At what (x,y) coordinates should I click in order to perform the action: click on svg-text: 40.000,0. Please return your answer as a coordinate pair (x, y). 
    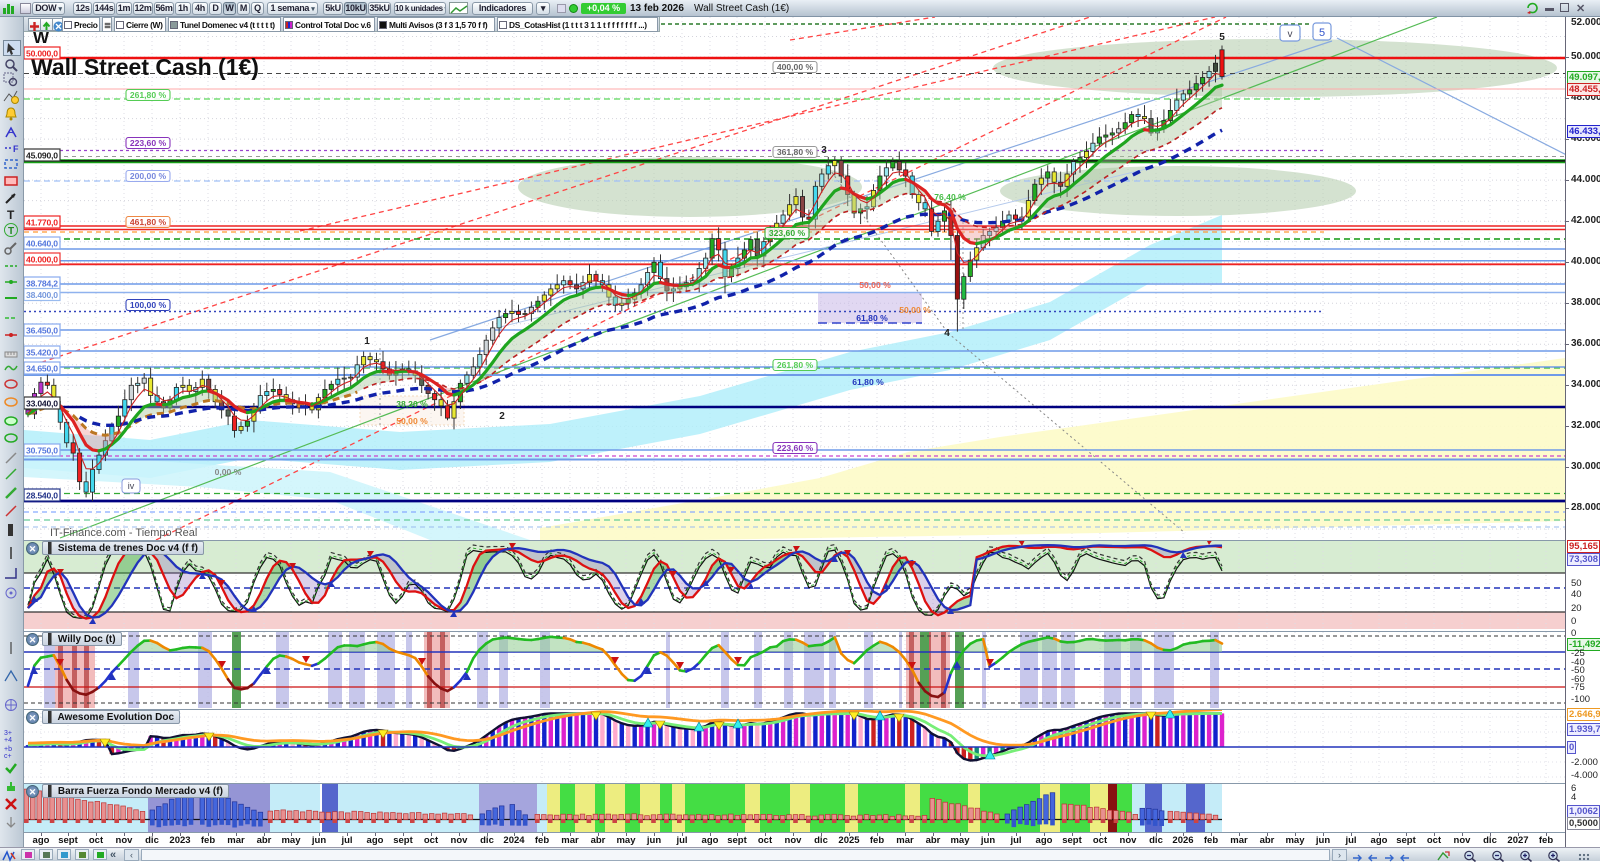
    Looking at the image, I should click on (42, 260).